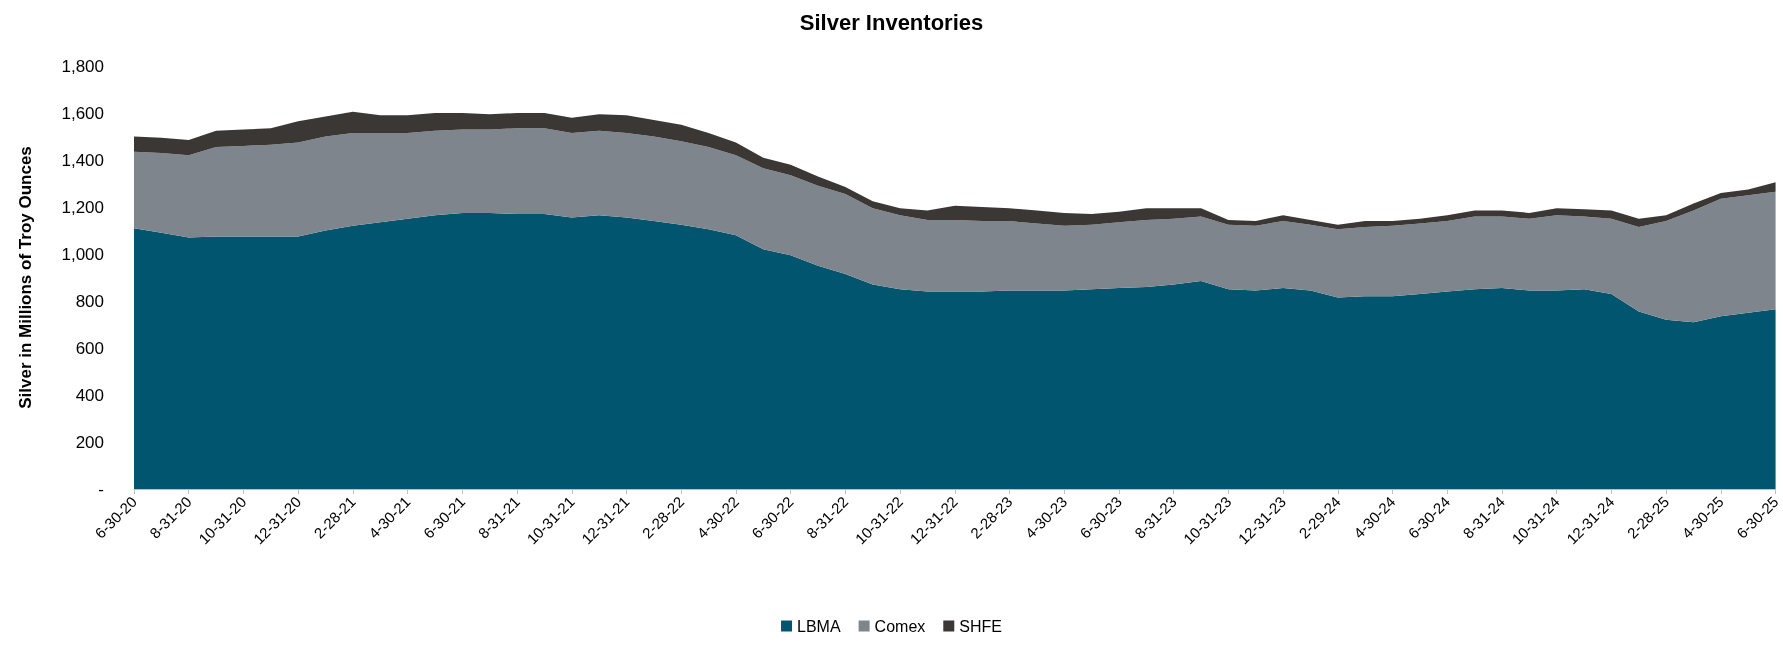 This screenshot has width=1783, height=647. Describe the element at coordinates (89, 395) in the screenshot. I see `y-tick-label: 400` at that location.